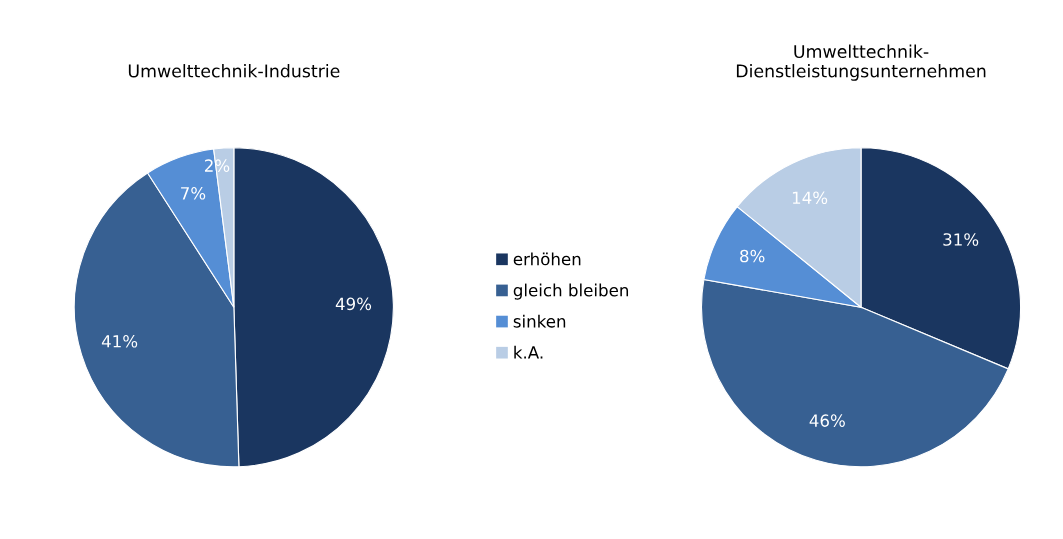 This screenshot has width=1063, height=539. I want to click on data-label: 41%, so click(119, 341).